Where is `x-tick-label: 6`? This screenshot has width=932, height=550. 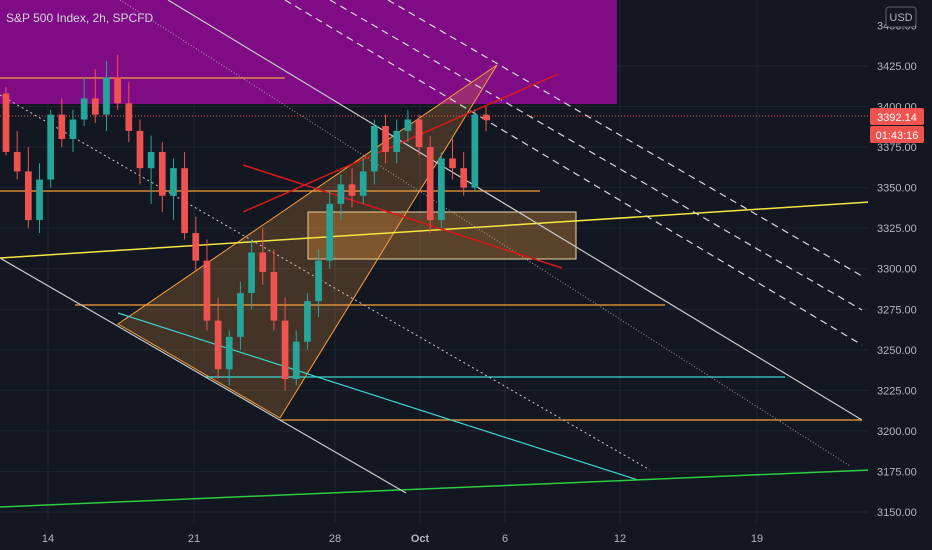 x-tick-label: 6 is located at coordinates (505, 539).